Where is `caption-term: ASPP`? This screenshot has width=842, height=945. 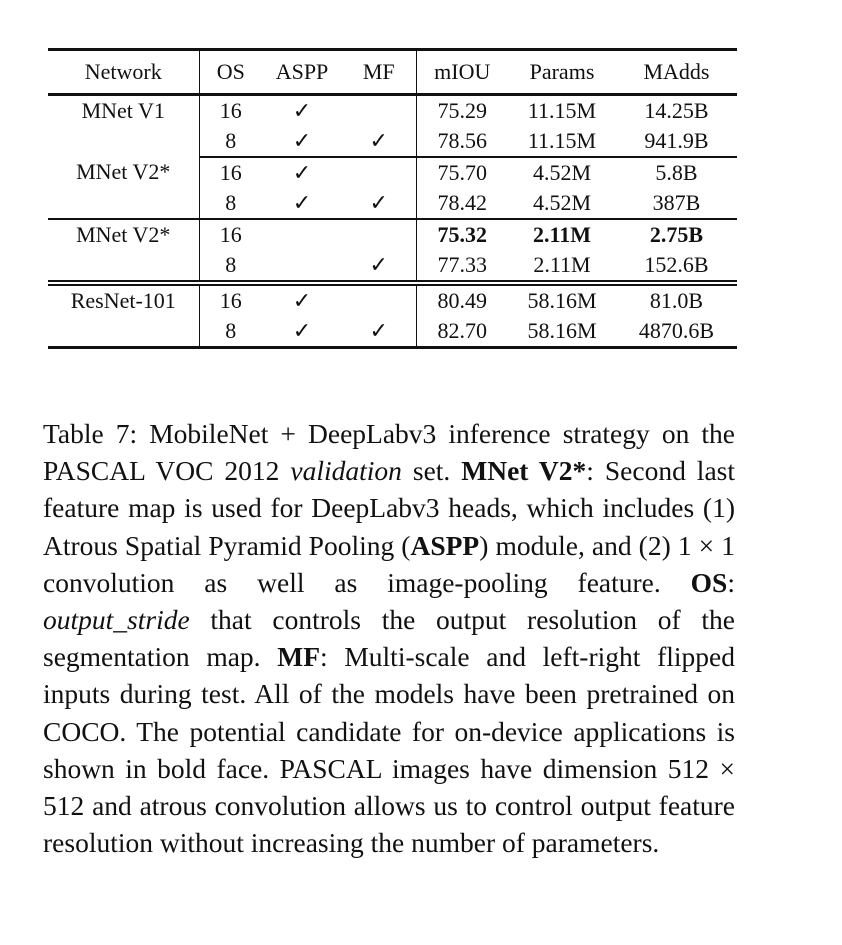
caption-term: ASPP is located at coordinates (445, 545).